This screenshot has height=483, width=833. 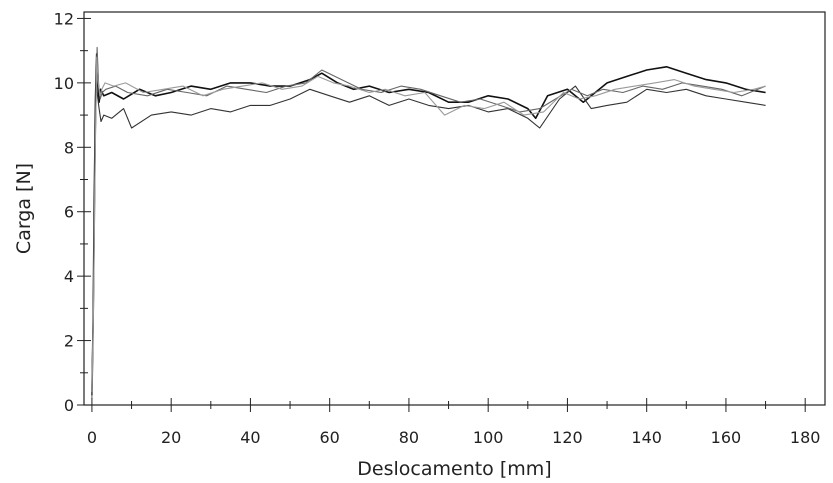 What do you see at coordinates (69, 341) in the screenshot?
I see `y-tick-label: 2` at bounding box center [69, 341].